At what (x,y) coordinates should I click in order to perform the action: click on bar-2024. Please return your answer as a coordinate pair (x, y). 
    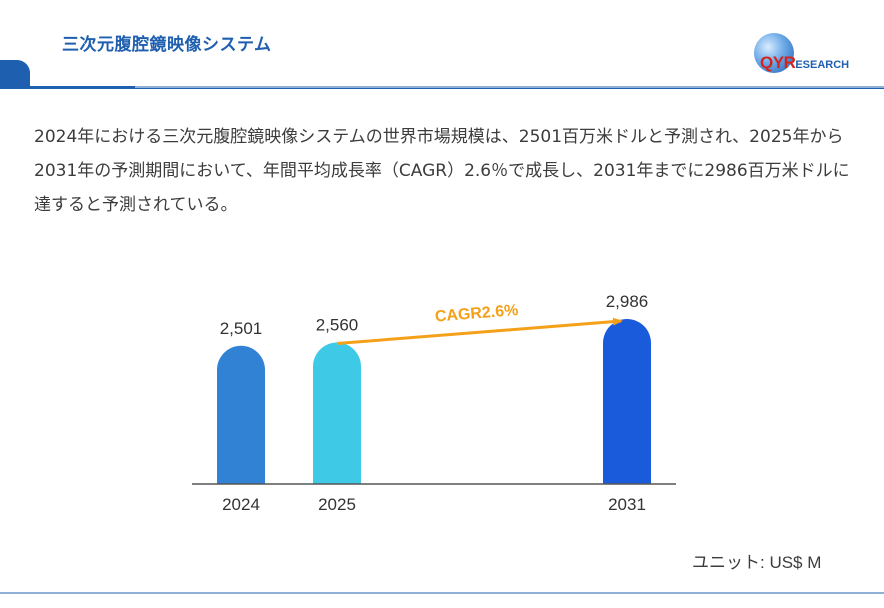
    Looking at the image, I should click on (241, 414).